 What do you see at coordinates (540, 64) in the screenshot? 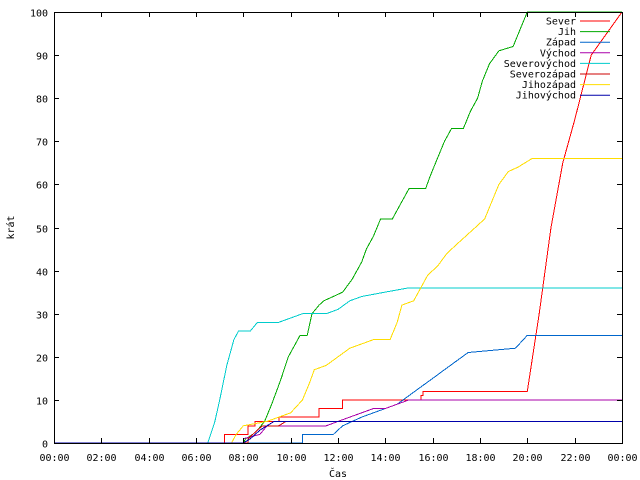
I see `legend-label: Severovýchod` at bounding box center [540, 64].